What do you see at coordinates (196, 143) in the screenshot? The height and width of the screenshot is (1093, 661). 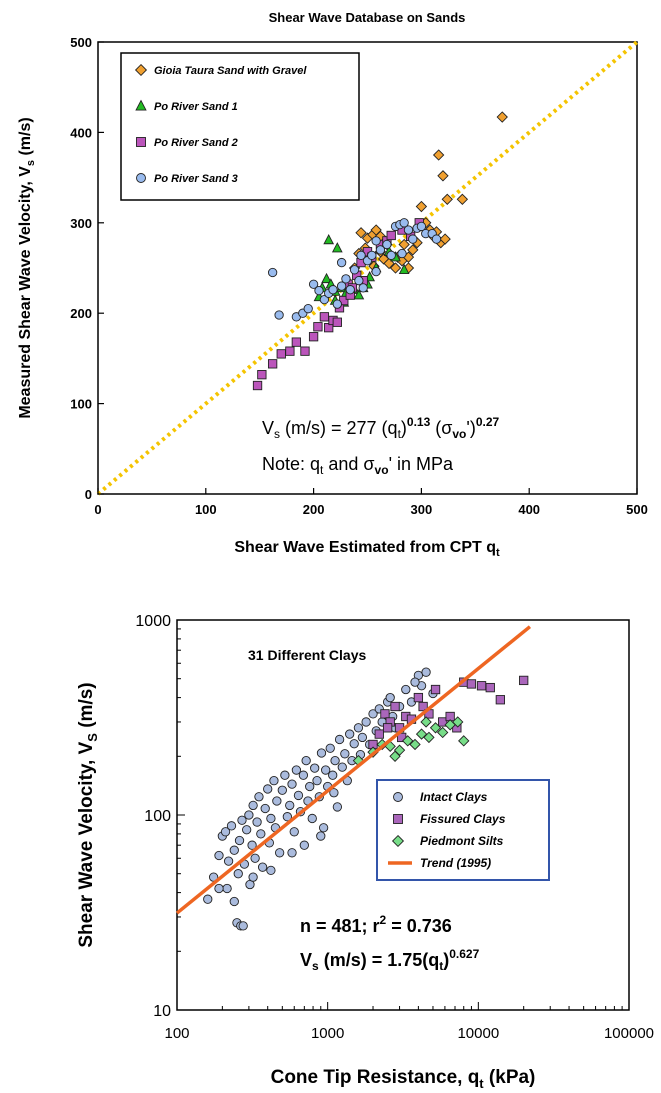 I see `legend-label: Po River Sand 2` at bounding box center [196, 143].